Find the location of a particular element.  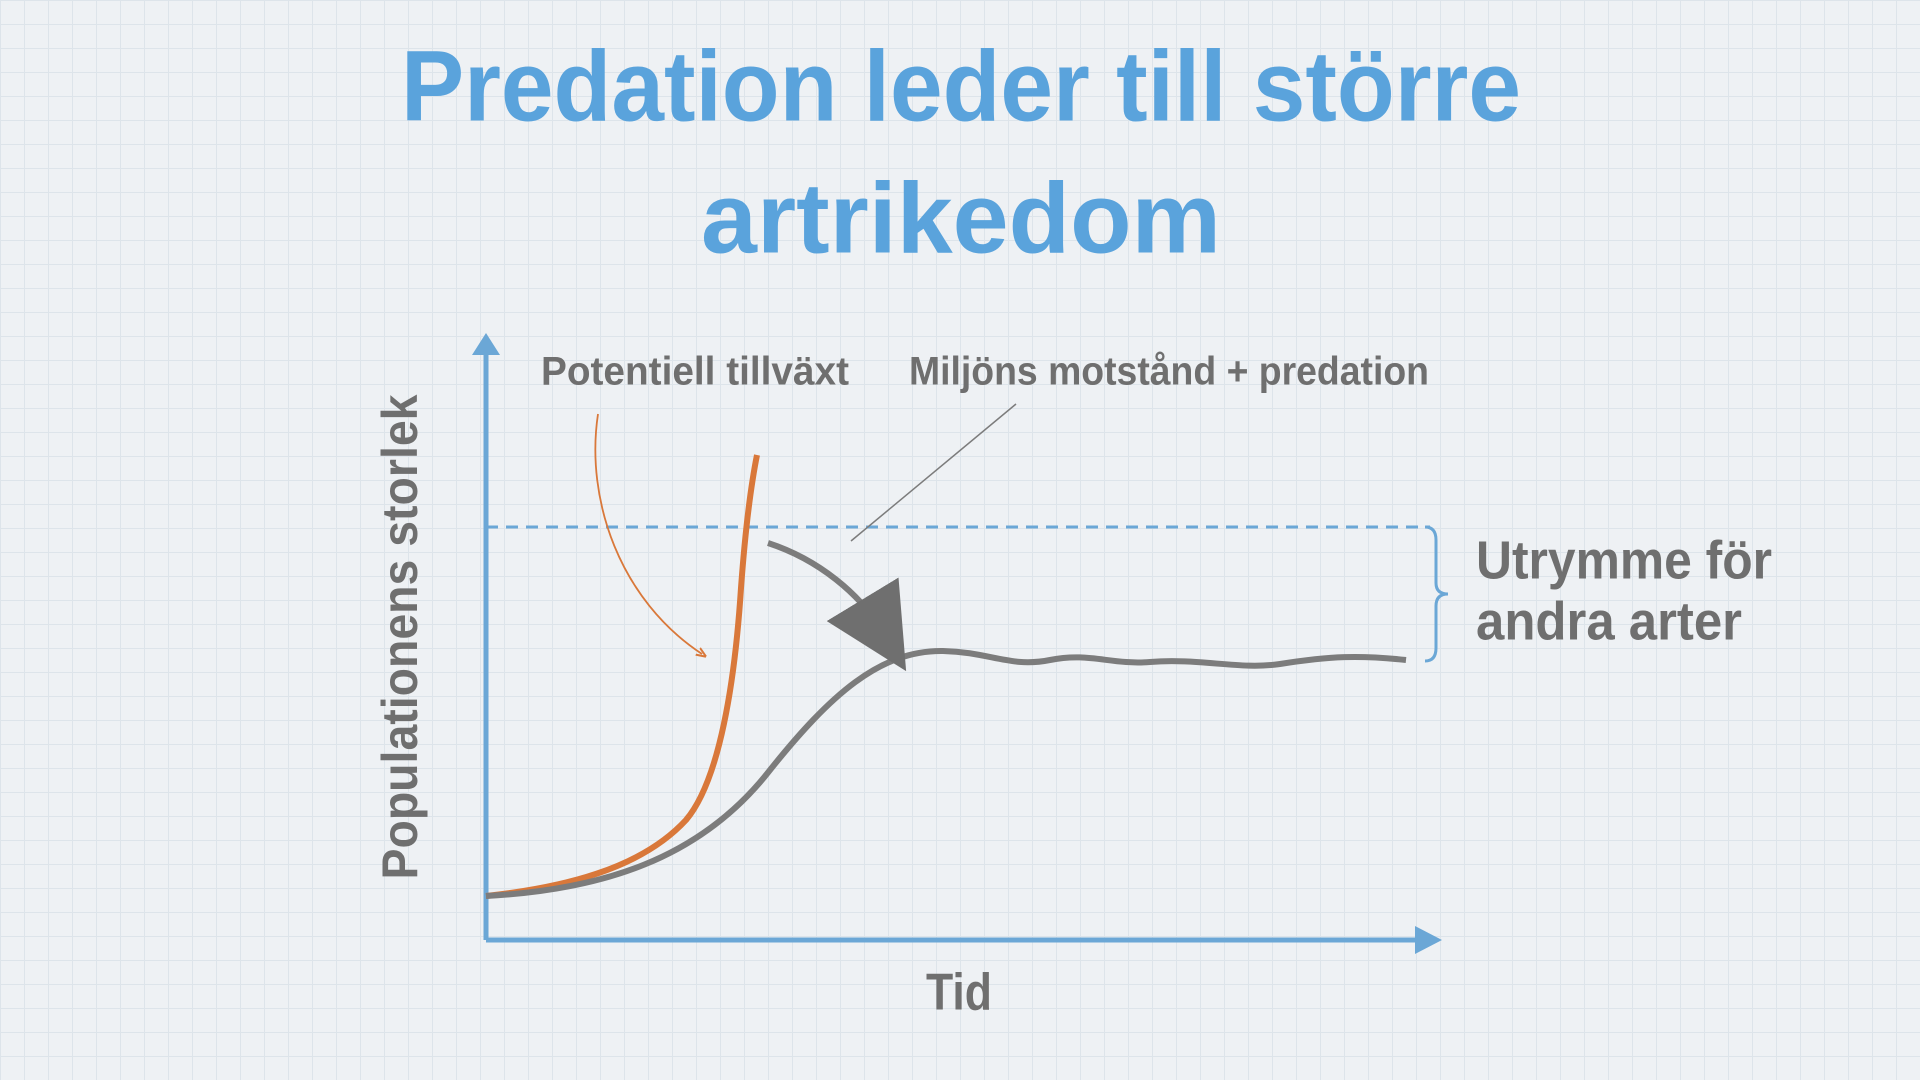

annotation: Miljöns motstånd + predation is located at coordinates (1169, 372).